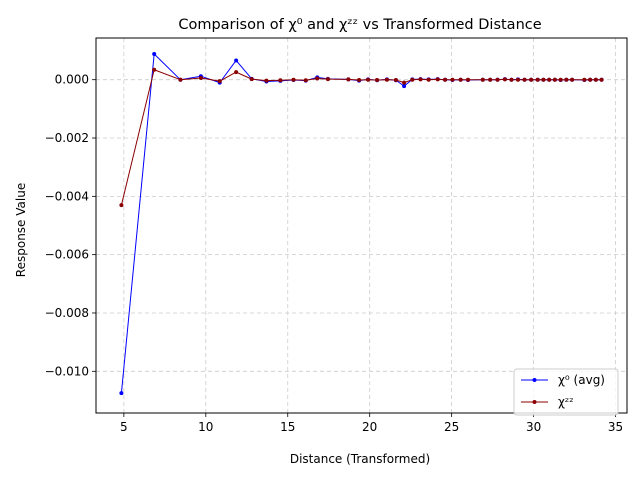 This screenshot has height=480, width=640. I want to click on x-tick-label: 20, so click(369, 427).